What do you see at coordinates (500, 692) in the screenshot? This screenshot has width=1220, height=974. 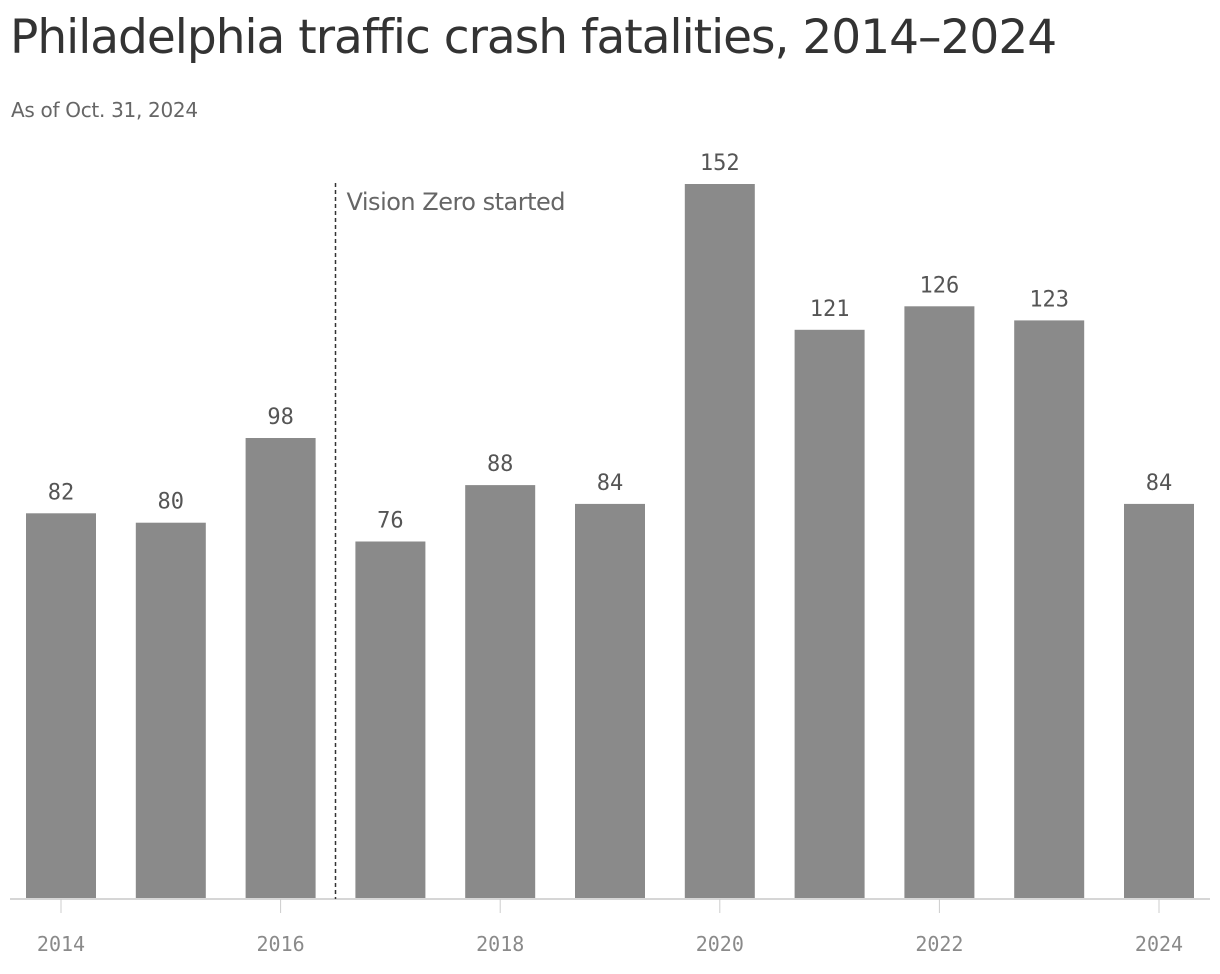 I see `bar-2018` at bounding box center [500, 692].